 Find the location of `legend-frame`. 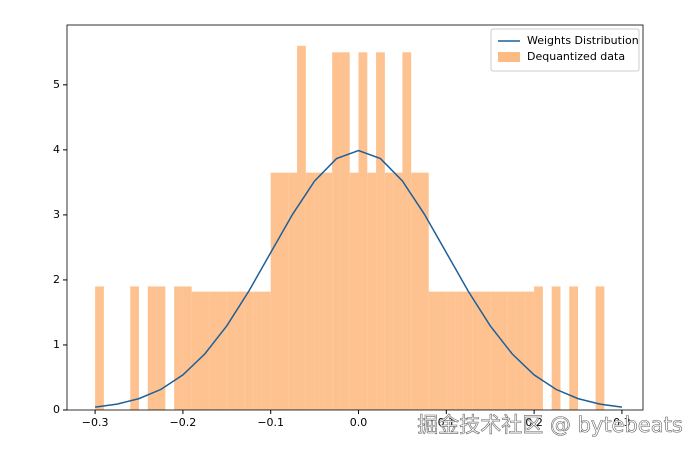

legend-frame is located at coordinates (565, 50).